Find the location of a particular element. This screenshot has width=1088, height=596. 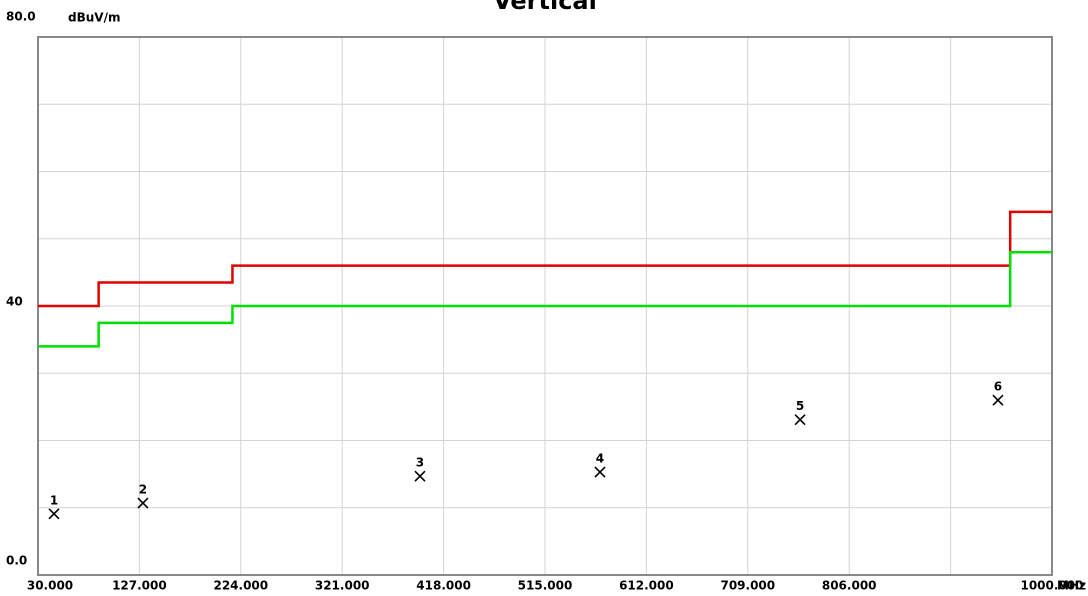

y-tick-label: 80.0 is located at coordinates (21, 17).